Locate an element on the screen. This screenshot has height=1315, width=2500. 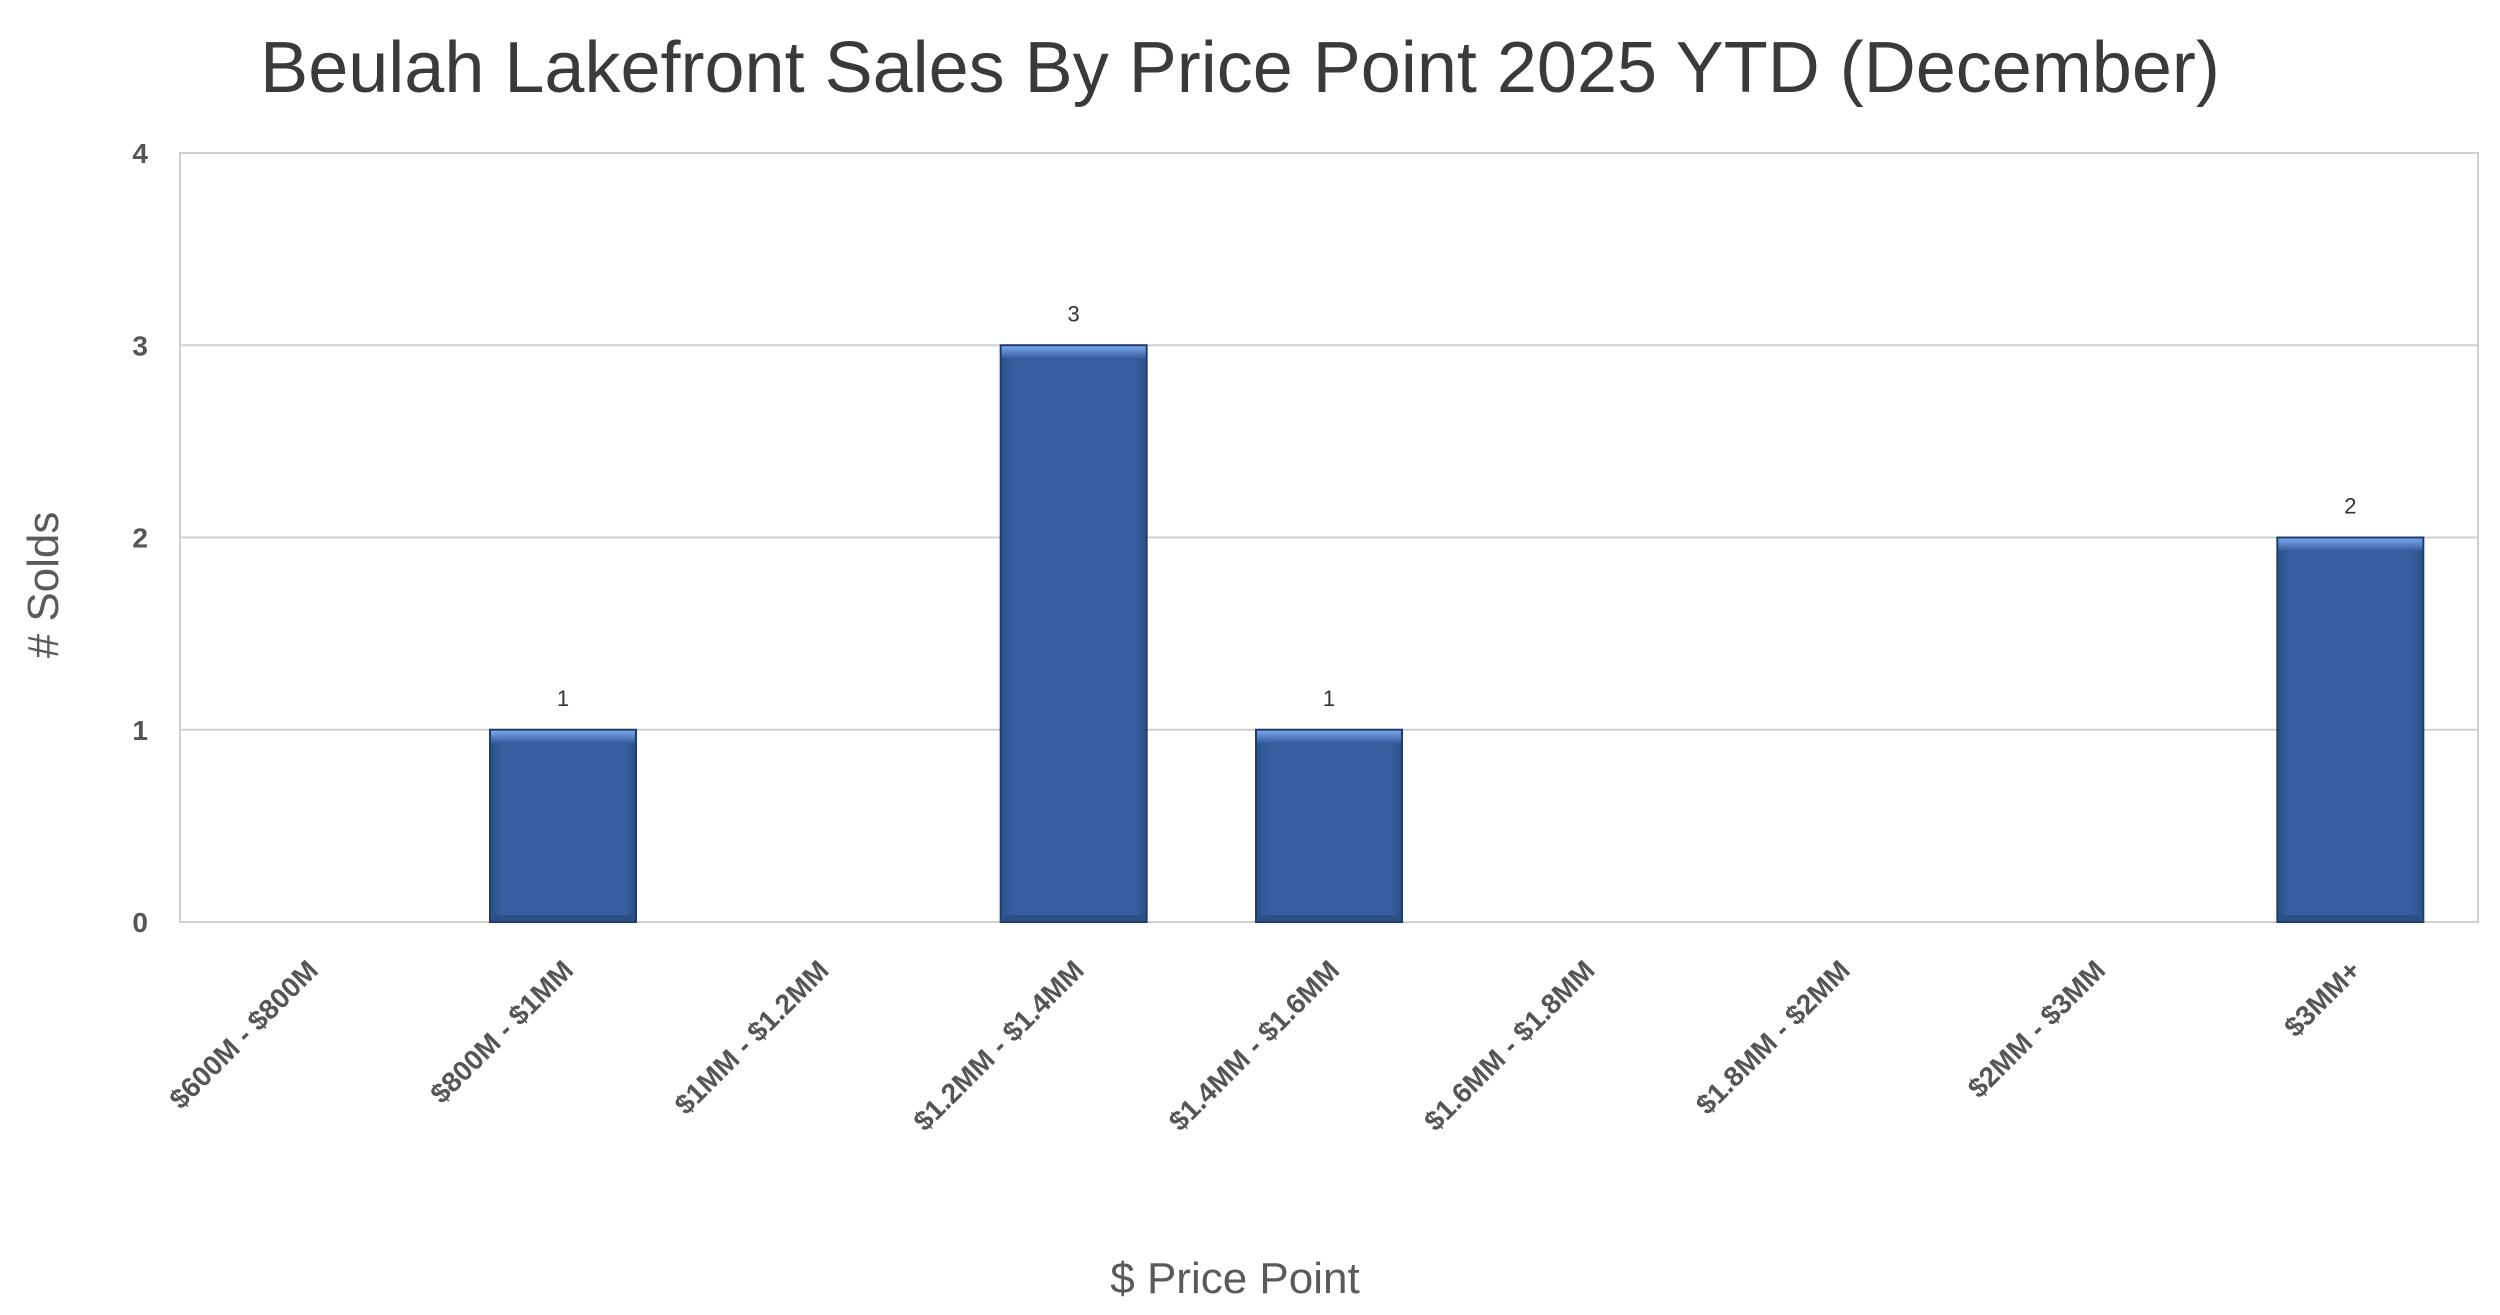
x-tick-label: $1MM - $1.2MM is located at coordinates (752, 1037).